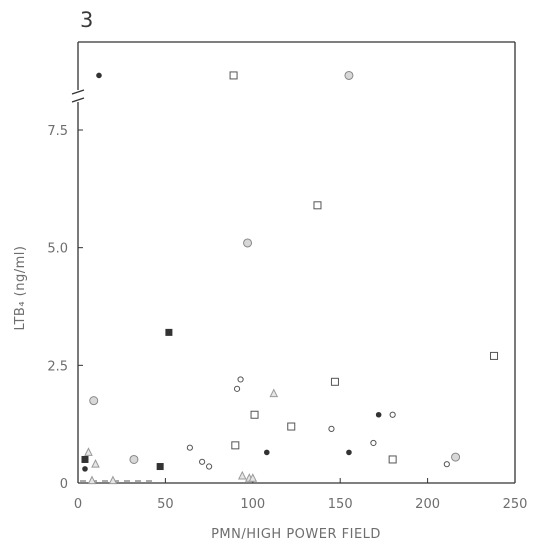  Describe the element at coordinates (65, 308) in the screenshot. I see `y-axis-ticks: 0 2.5 5.0 7.5` at that location.